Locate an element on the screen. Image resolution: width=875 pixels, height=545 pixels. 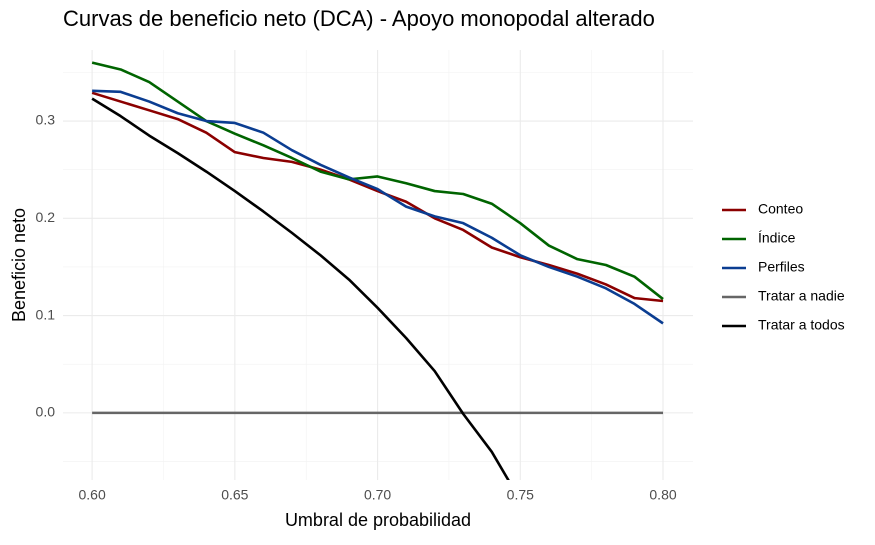
y-tick-label: 0.1 is located at coordinates (46, 314).